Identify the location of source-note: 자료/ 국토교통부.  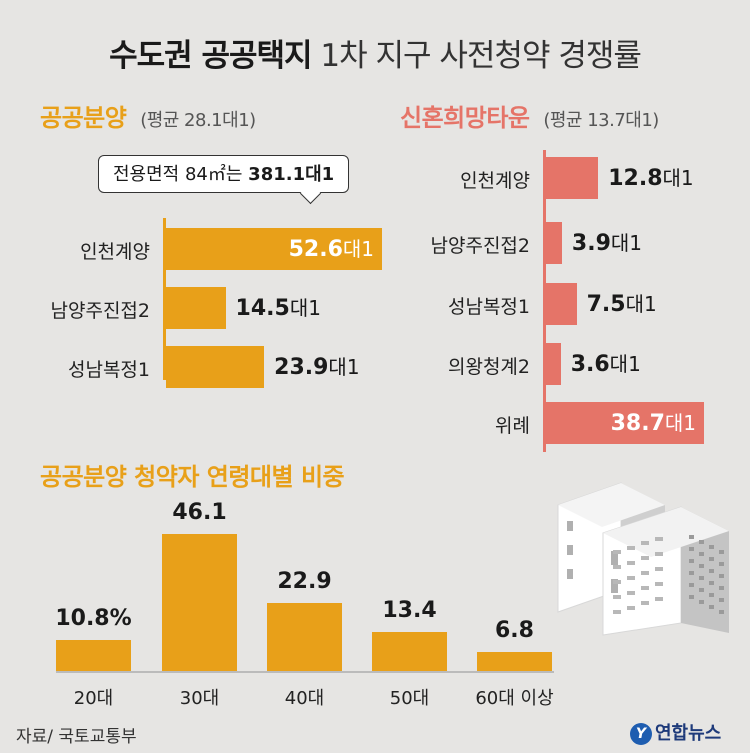
(76, 737).